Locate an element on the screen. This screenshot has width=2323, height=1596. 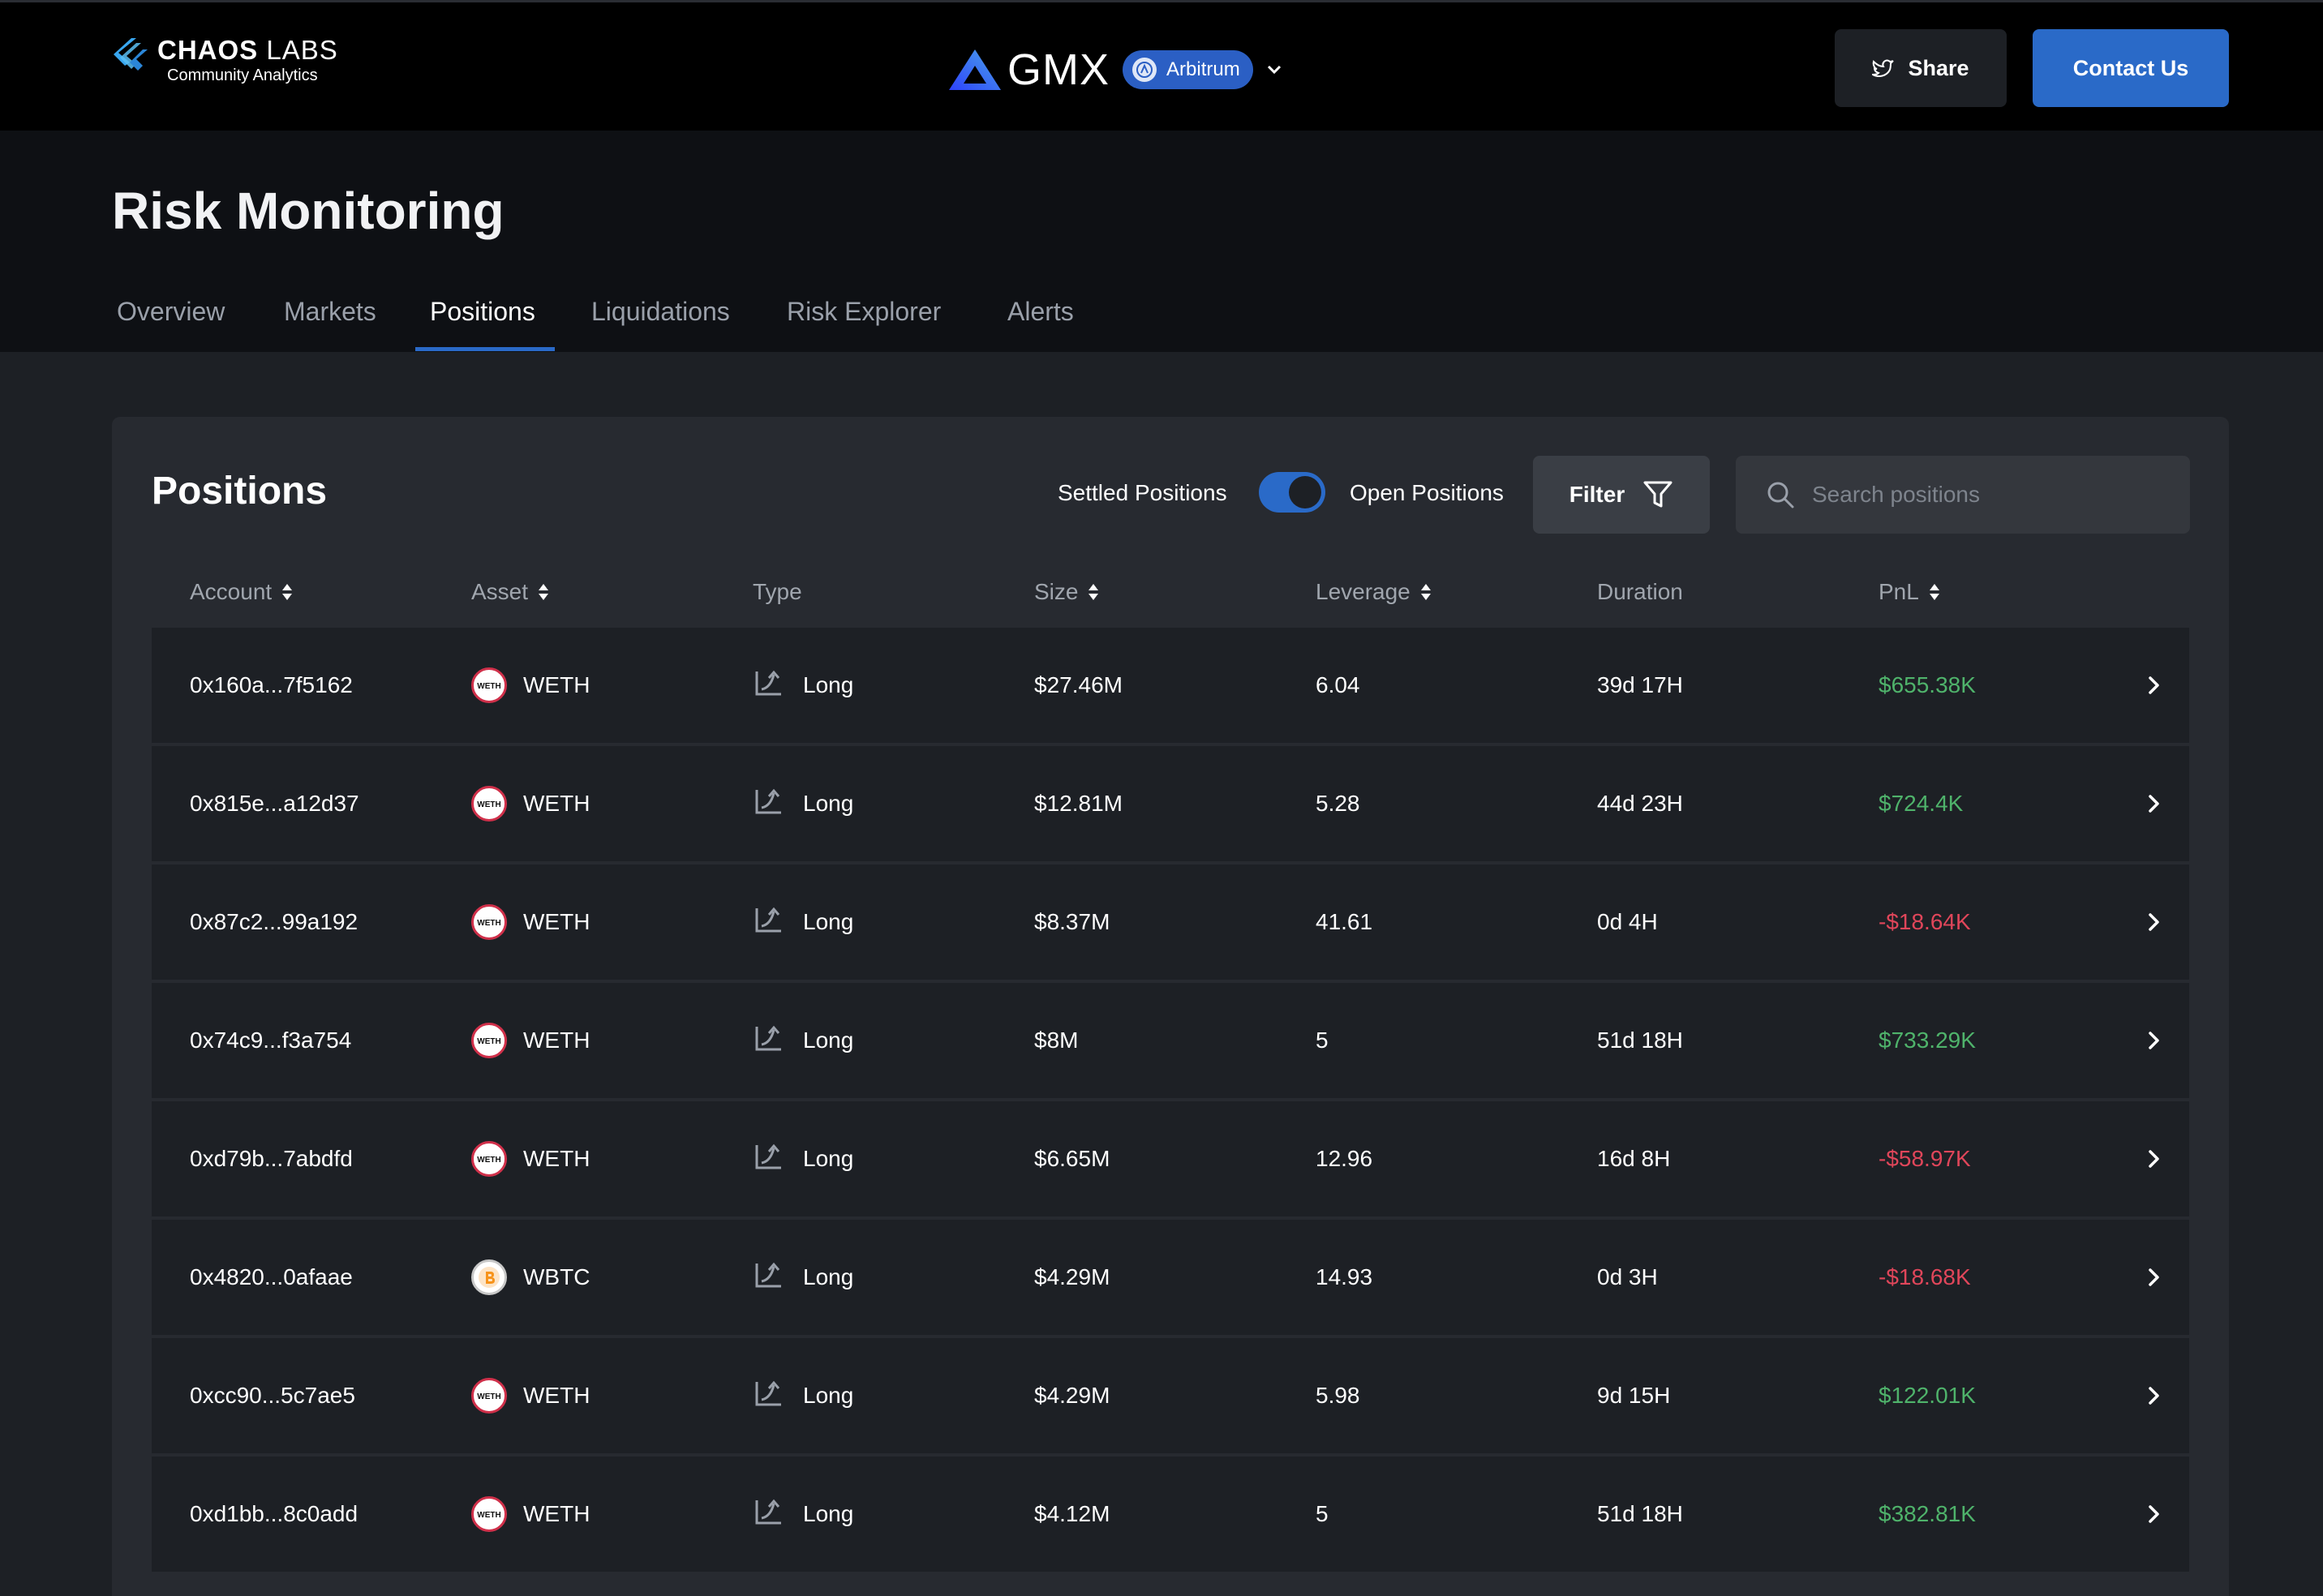
size-cell: $12.81M is located at coordinates (1078, 803).